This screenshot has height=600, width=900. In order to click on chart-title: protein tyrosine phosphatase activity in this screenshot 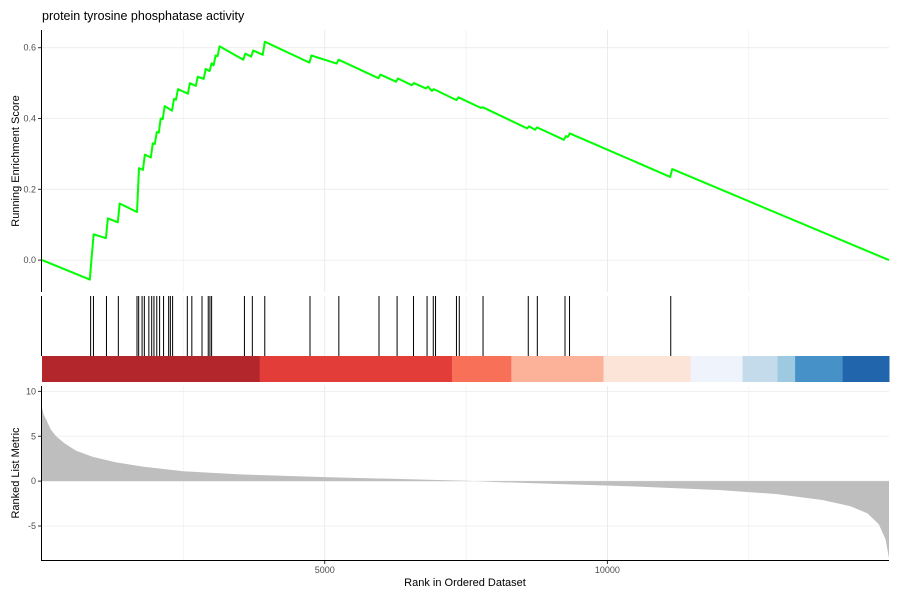, I will do `click(143, 16)`.